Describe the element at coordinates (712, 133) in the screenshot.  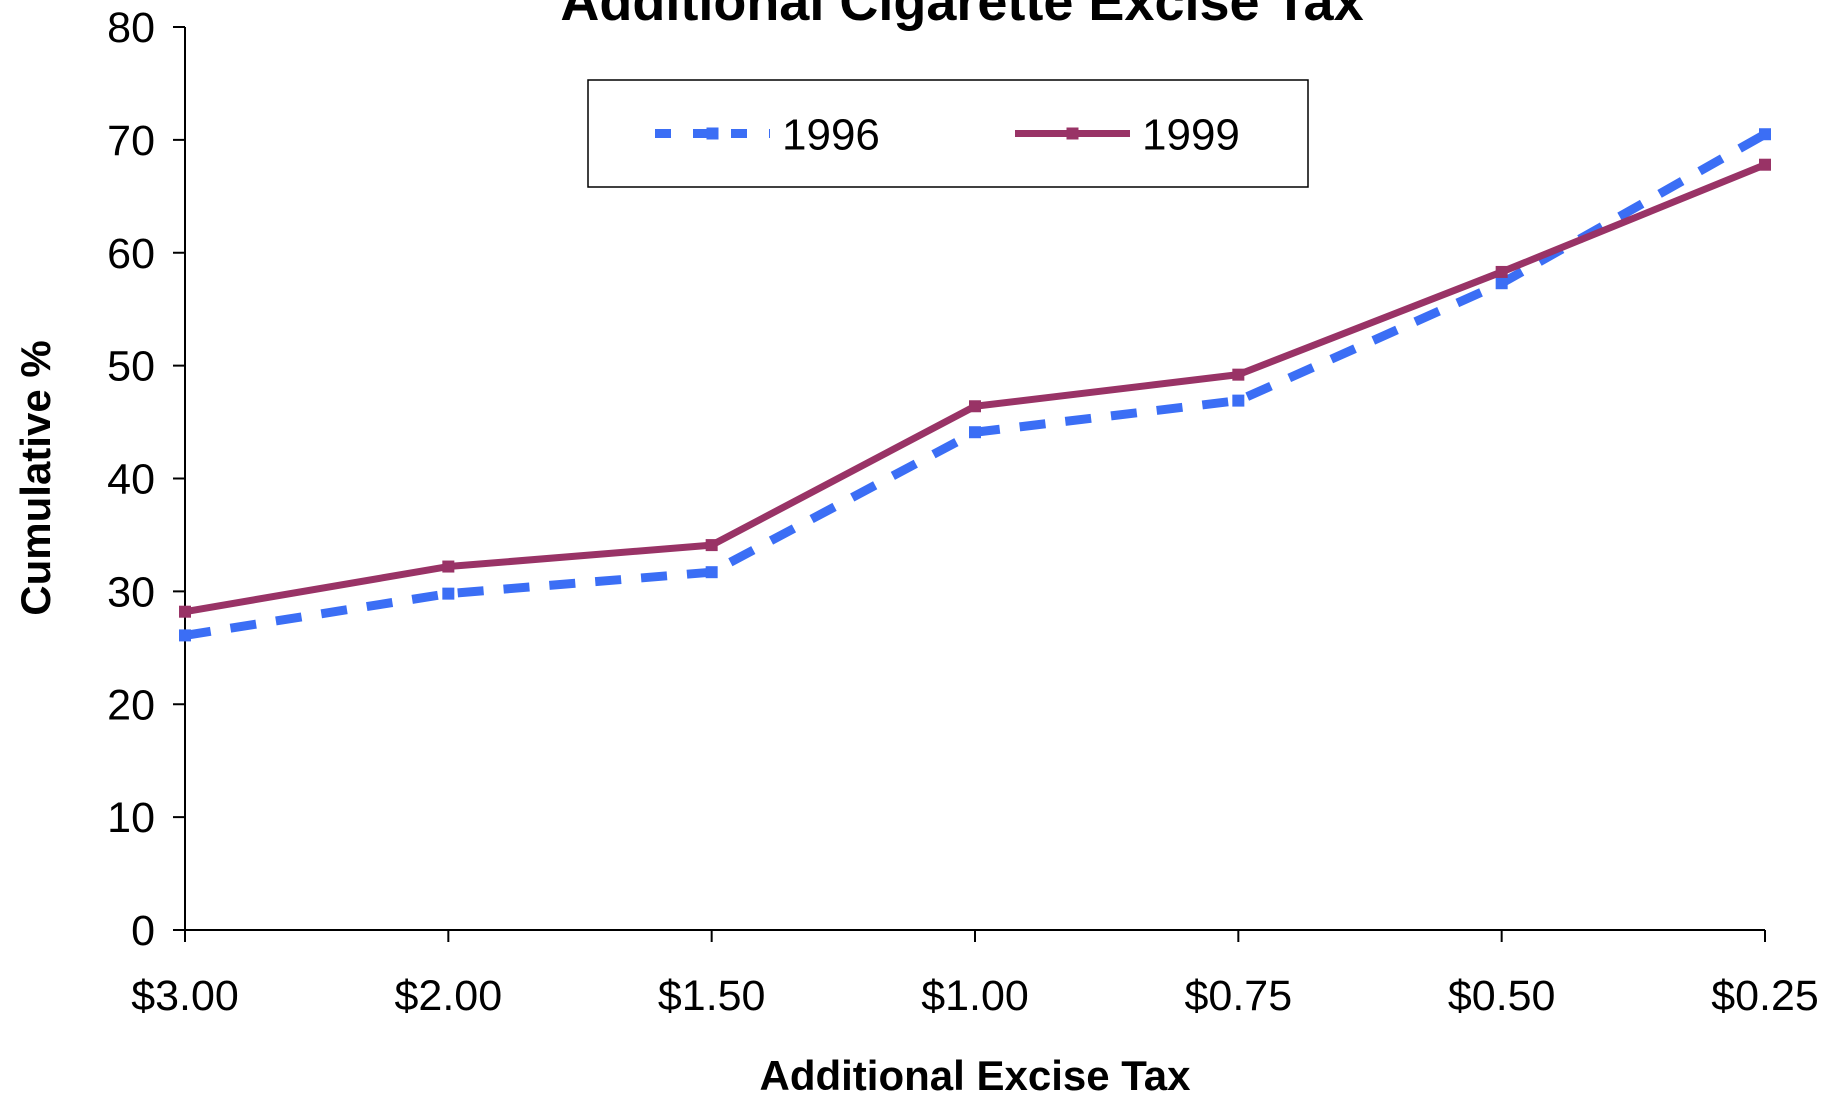
I see `legend-marker-1996` at that location.